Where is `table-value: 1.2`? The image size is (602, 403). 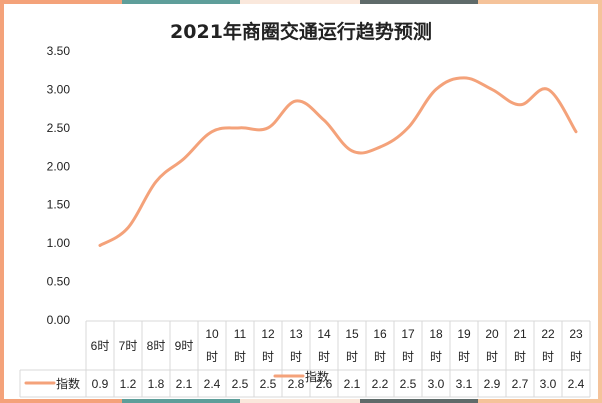
table-value: 1.2 is located at coordinates (128, 384).